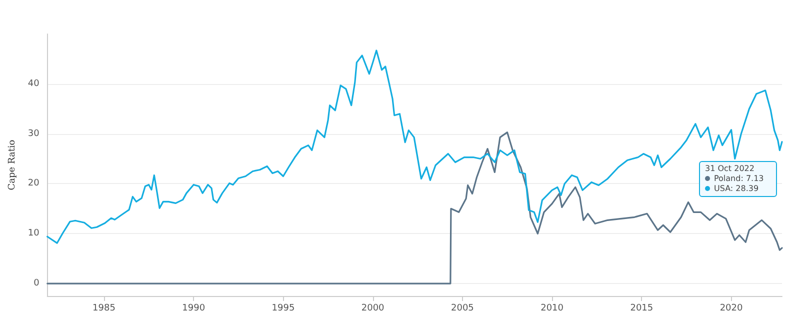  I want to click on x-tick-label: 2020, so click(732, 309).